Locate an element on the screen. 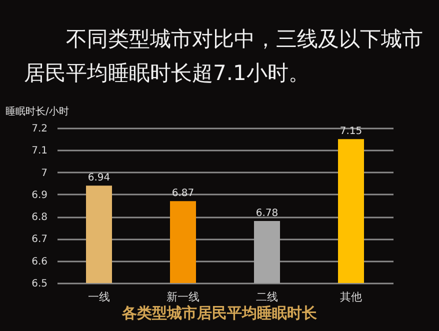  y-tick-label: 6.8 is located at coordinates (40, 218).